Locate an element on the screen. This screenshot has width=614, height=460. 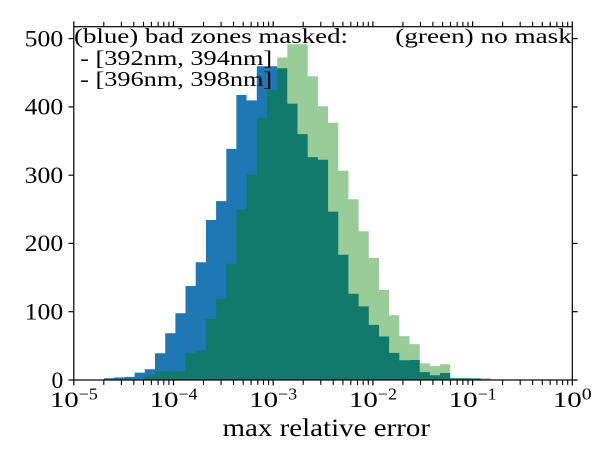
svg-text: 400 is located at coordinates (44, 108).